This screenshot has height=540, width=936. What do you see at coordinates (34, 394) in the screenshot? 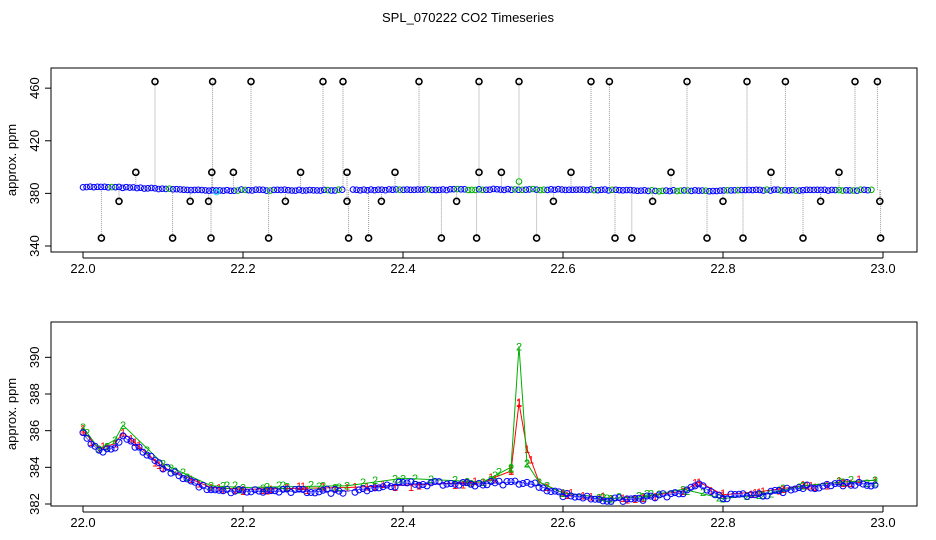
I see `y-tick-label: 388` at bounding box center [34, 394].